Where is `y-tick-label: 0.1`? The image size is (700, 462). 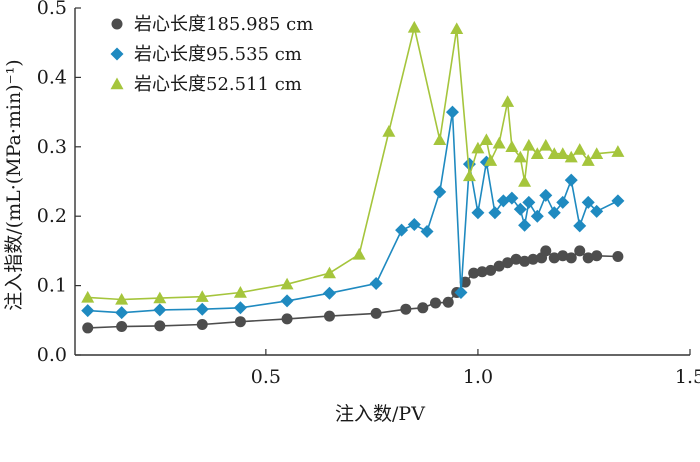
y-tick-label: 0.1 is located at coordinates (52, 286).